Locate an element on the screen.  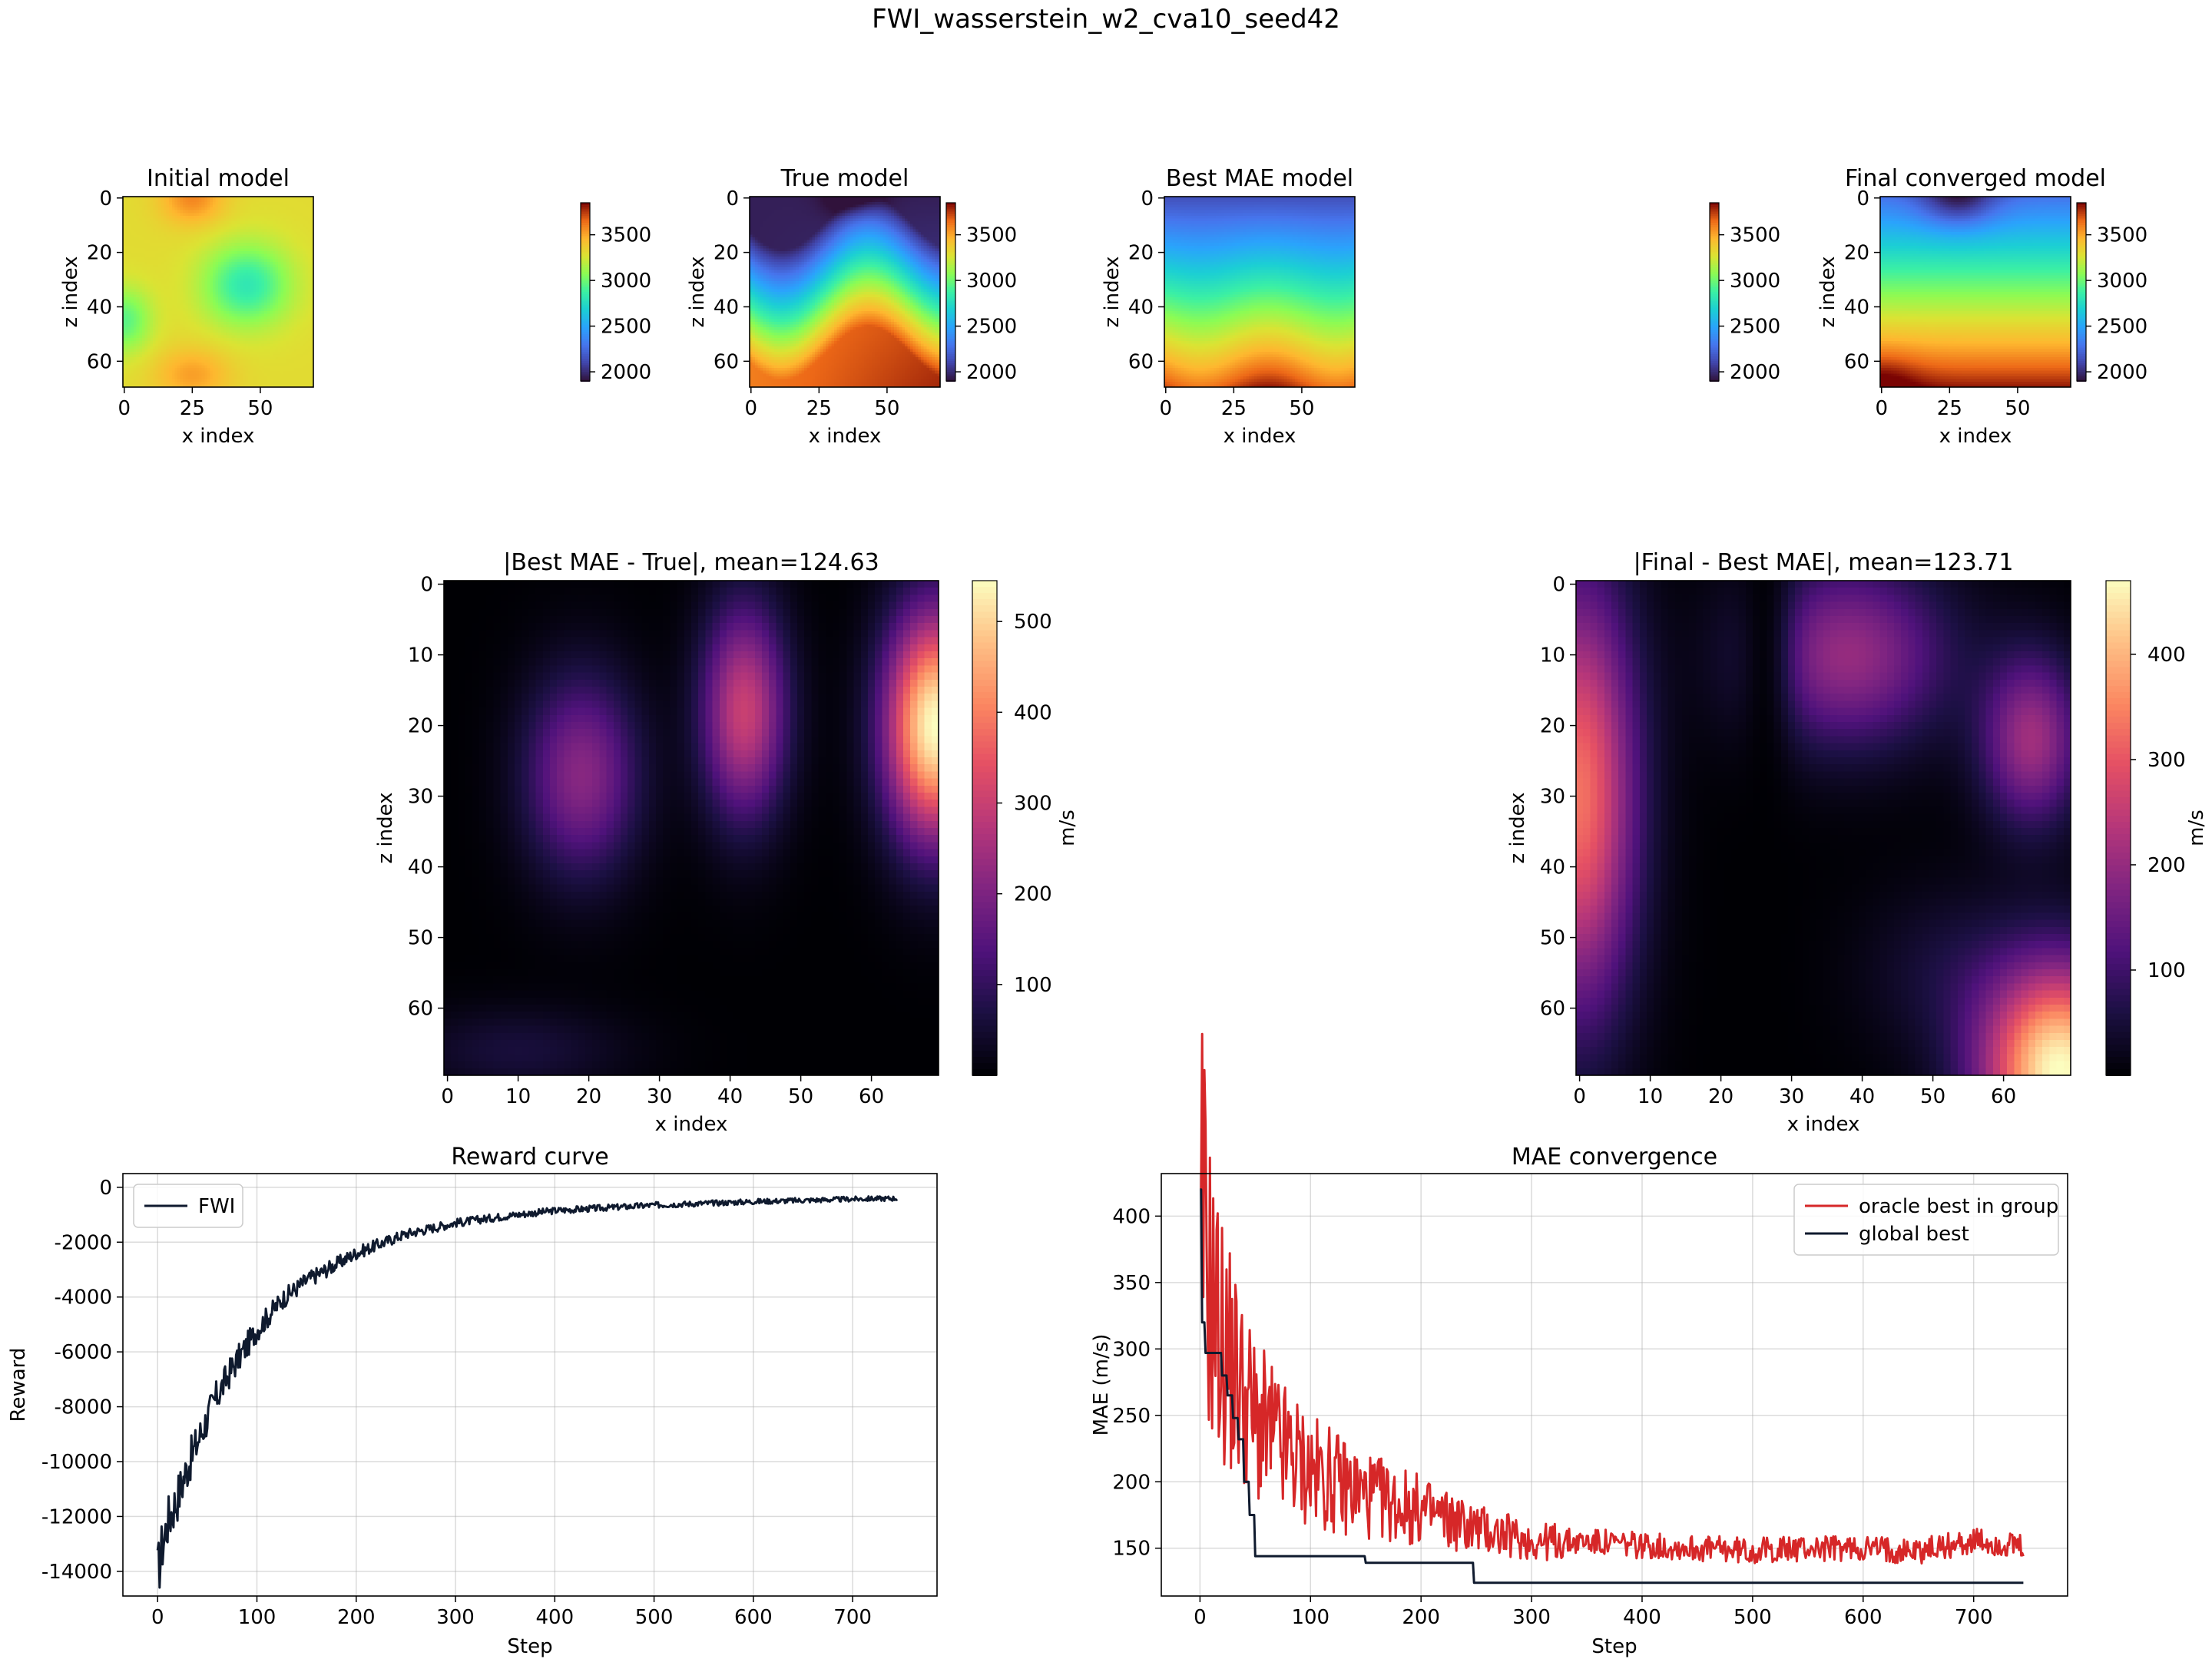
y-tick-label: -6000 is located at coordinates (83, 1353).